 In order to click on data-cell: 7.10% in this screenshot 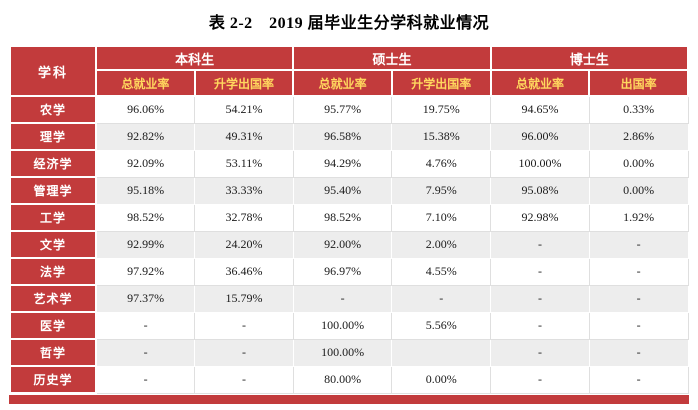, I will do `click(441, 217)`.